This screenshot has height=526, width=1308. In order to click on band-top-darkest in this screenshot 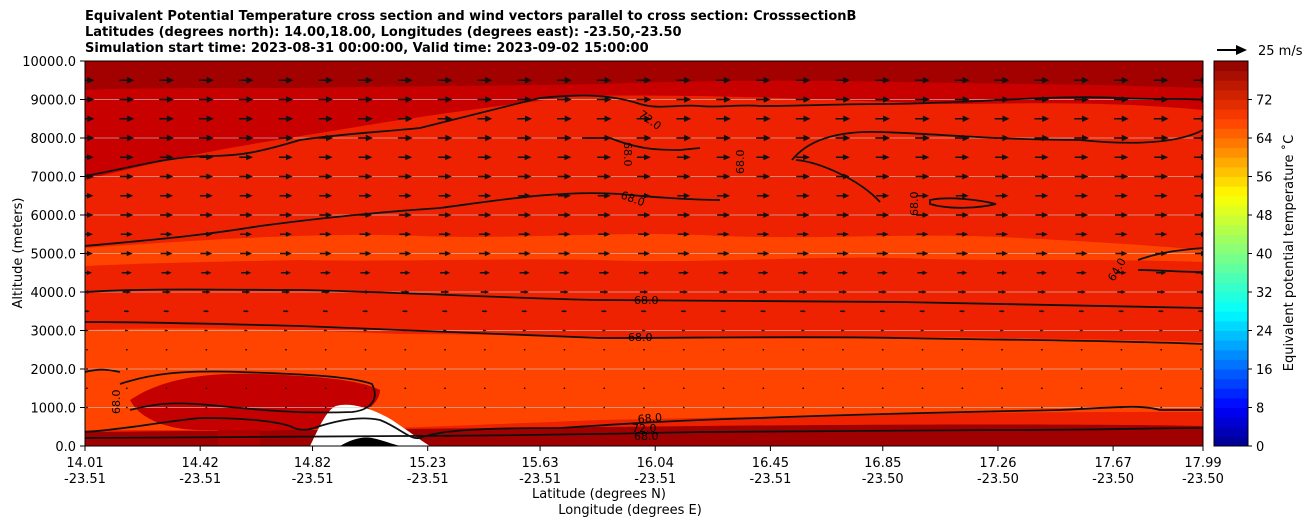, I will do `click(644, 75)`.